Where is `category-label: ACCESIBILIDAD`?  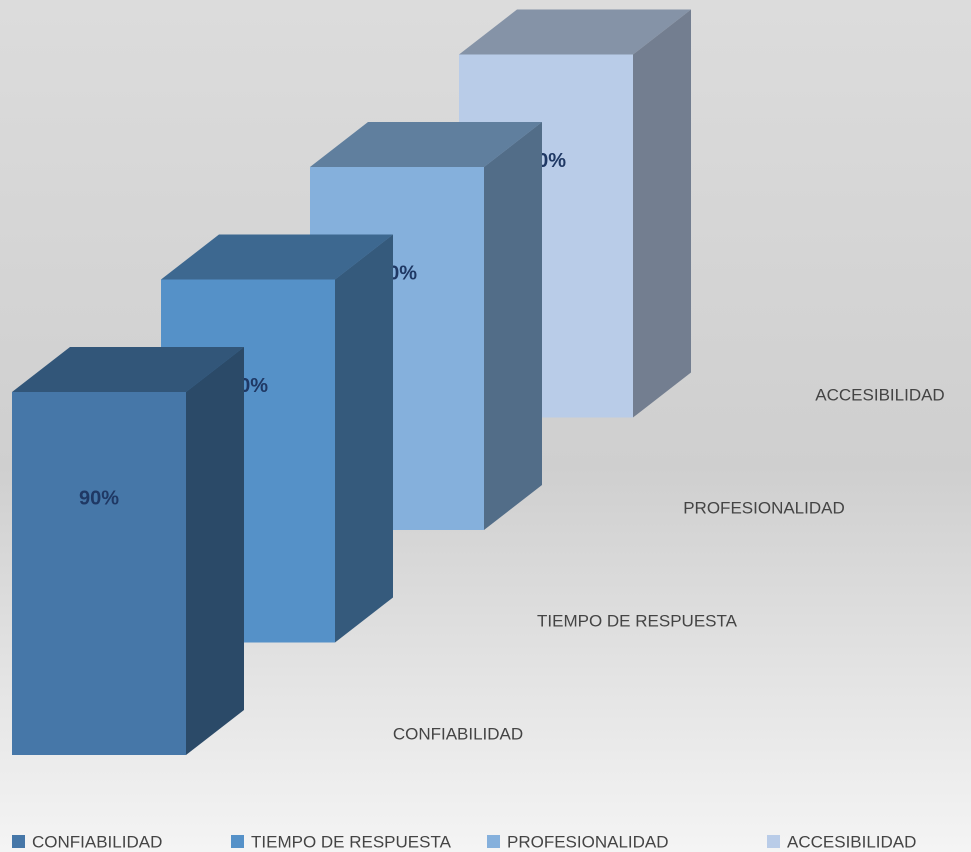 category-label: ACCESIBILIDAD is located at coordinates (879, 394).